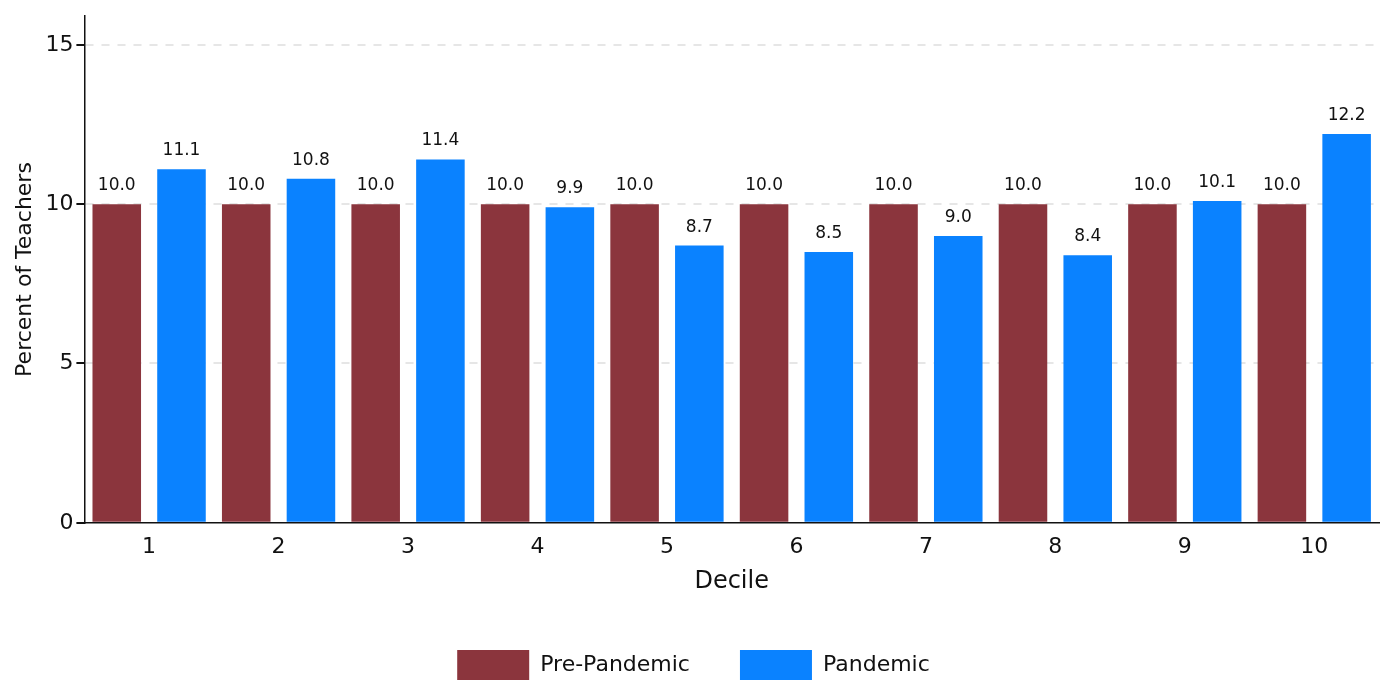  I want to click on legend-label: Pre-Pandemic, so click(615, 663).